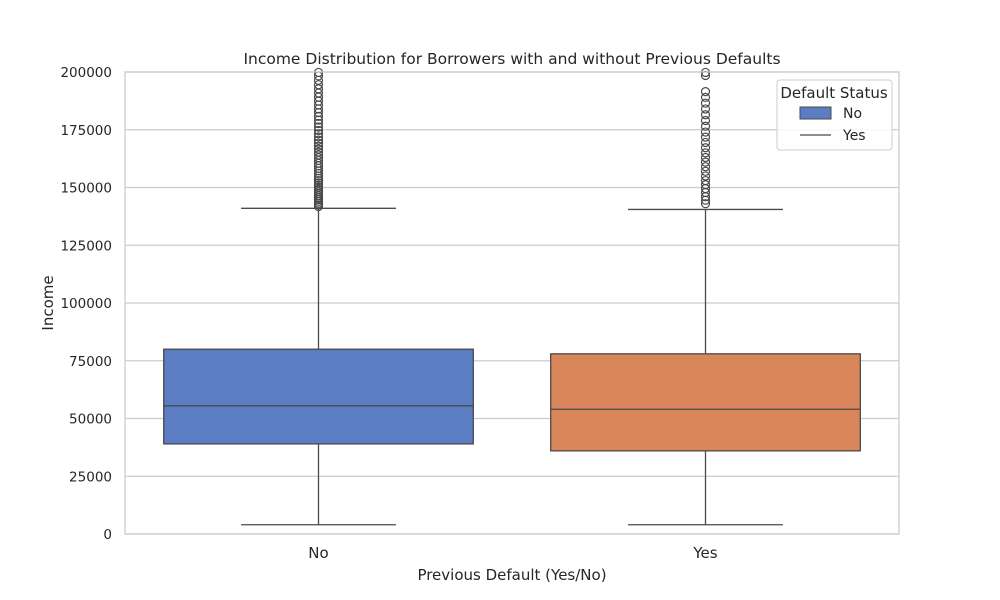 The image size is (1000, 600). What do you see at coordinates (48, 302) in the screenshot?
I see `y-axis-title: Income` at bounding box center [48, 302].